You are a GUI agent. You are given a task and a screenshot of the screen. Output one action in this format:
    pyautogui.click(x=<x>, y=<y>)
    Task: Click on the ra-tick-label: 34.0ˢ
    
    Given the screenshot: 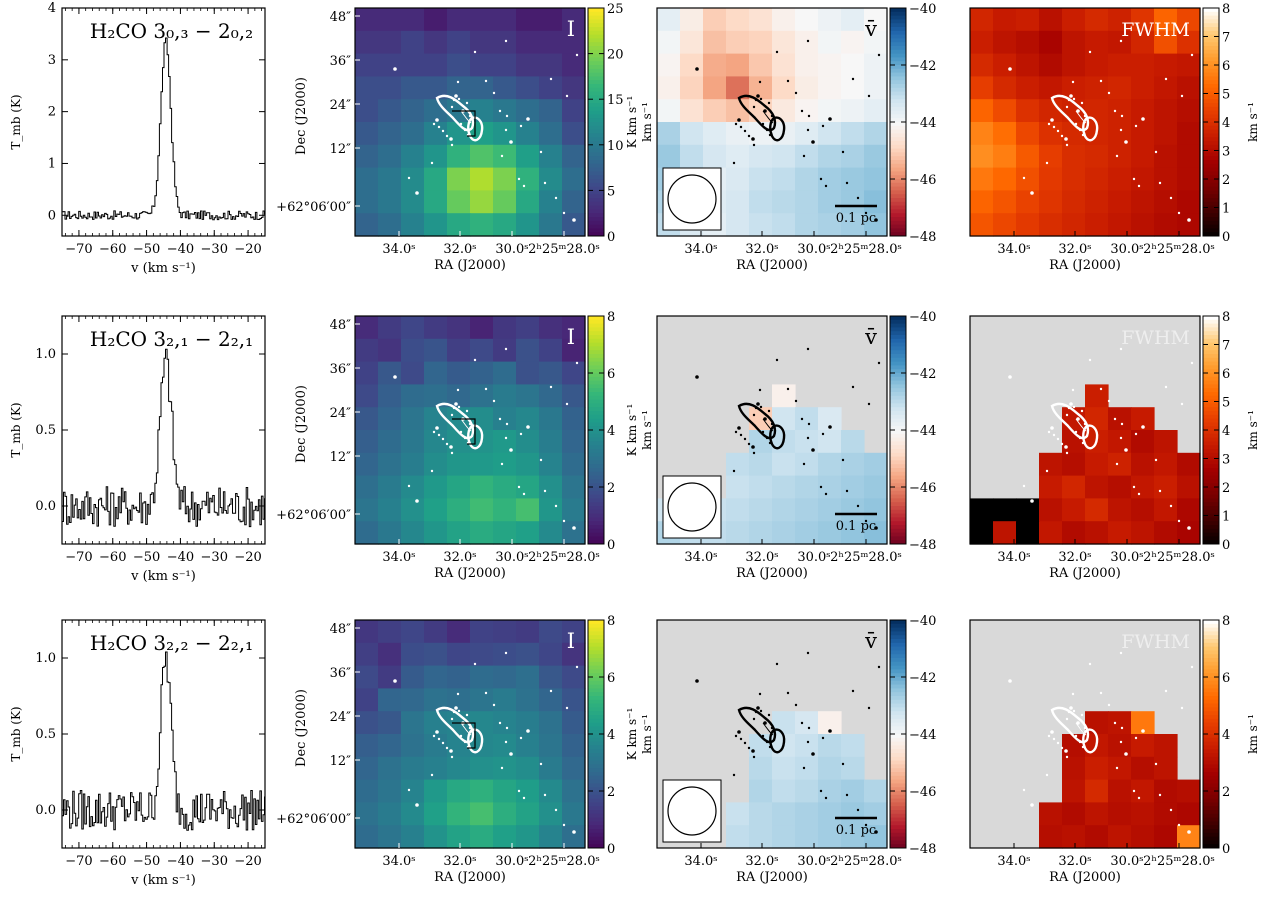 What is the action you would take?
    pyautogui.click(x=398, y=249)
    